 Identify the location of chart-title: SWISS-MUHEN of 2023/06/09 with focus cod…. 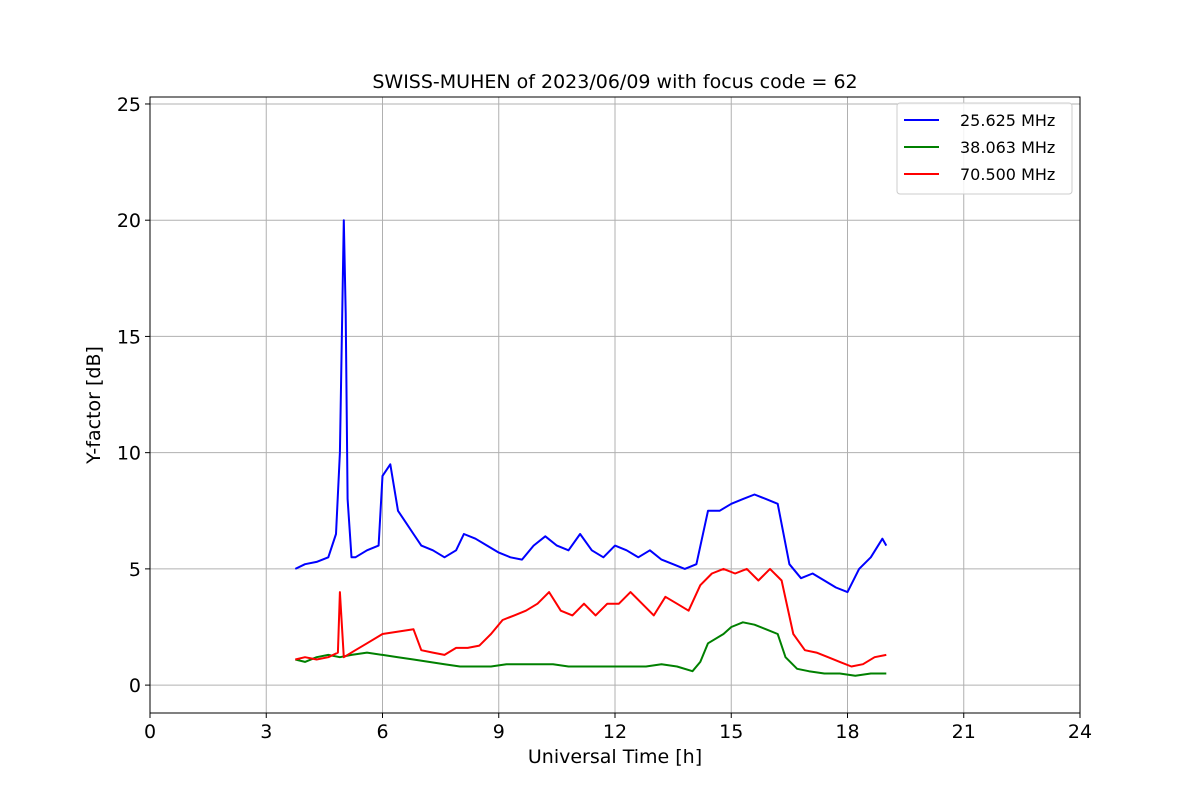
(614, 82).